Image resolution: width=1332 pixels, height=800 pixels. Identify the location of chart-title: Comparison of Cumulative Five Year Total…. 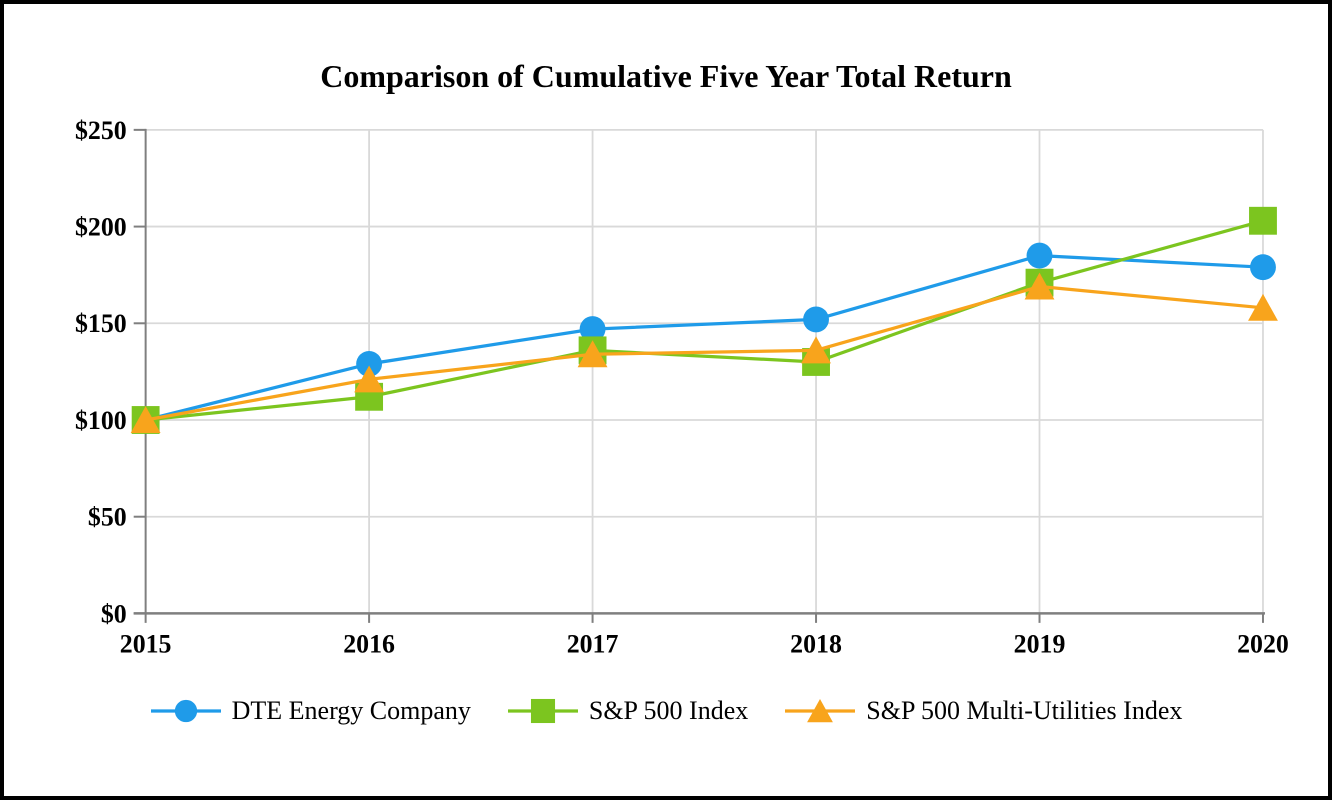
(666, 76).